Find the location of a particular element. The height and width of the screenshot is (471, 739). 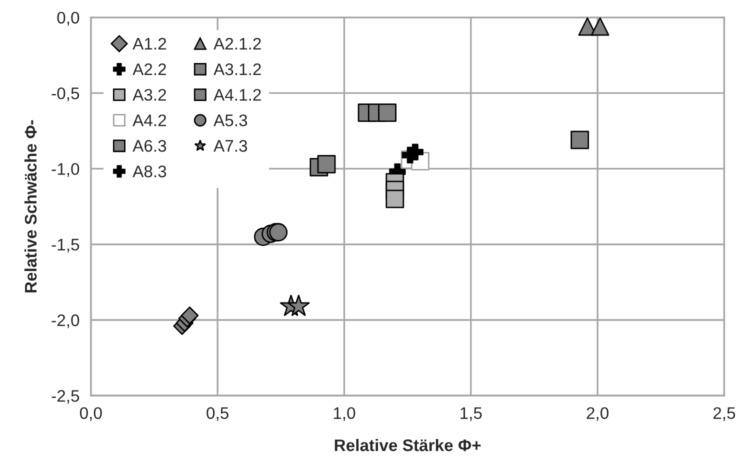

legend-label: A2.2 is located at coordinates (149, 69).